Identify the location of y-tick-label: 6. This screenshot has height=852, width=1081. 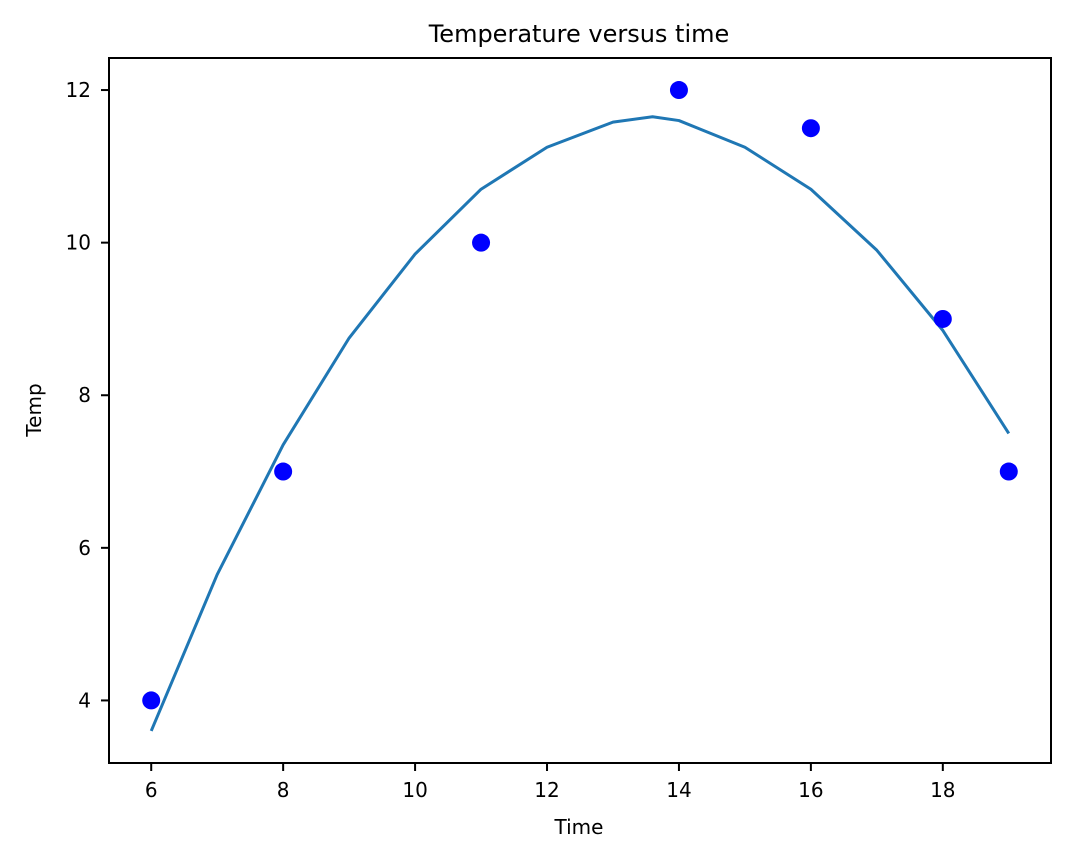
(84, 548).